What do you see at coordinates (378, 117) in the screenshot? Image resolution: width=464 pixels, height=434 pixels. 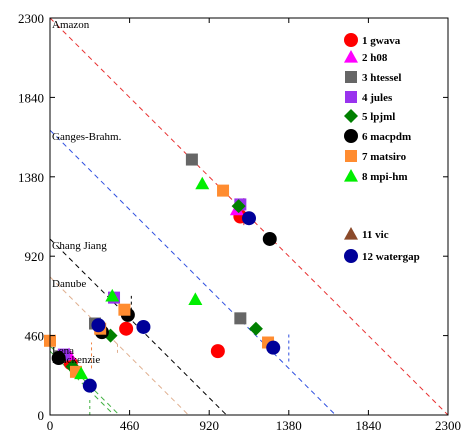 I see `legend-label: 5 lpjml` at bounding box center [378, 117].